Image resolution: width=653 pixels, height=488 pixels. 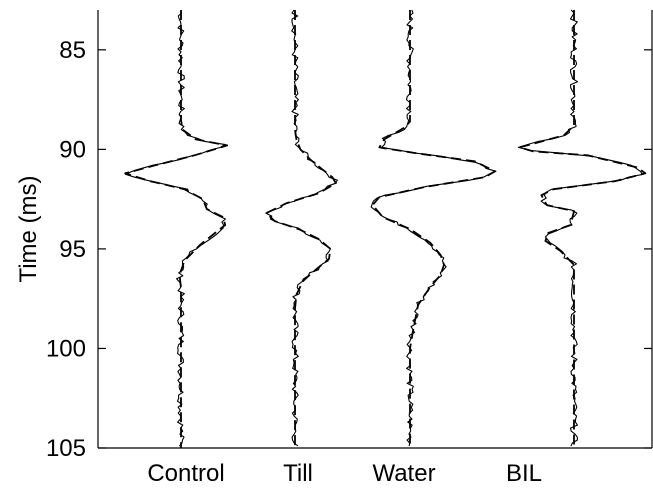 I want to click on trace-dashed-till, so click(x=301, y=229).